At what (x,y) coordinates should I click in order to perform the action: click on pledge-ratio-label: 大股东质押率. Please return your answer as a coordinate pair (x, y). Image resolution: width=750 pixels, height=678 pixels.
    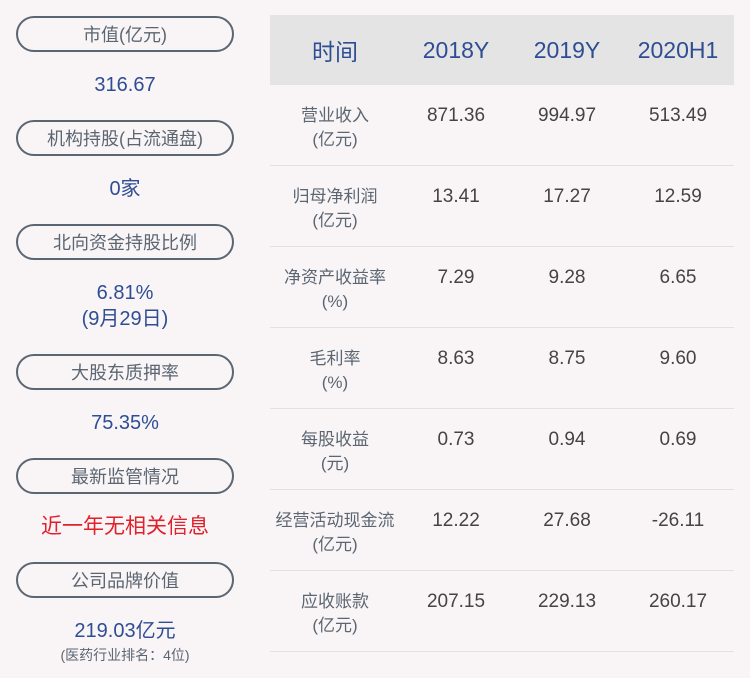
    Looking at the image, I should click on (125, 372).